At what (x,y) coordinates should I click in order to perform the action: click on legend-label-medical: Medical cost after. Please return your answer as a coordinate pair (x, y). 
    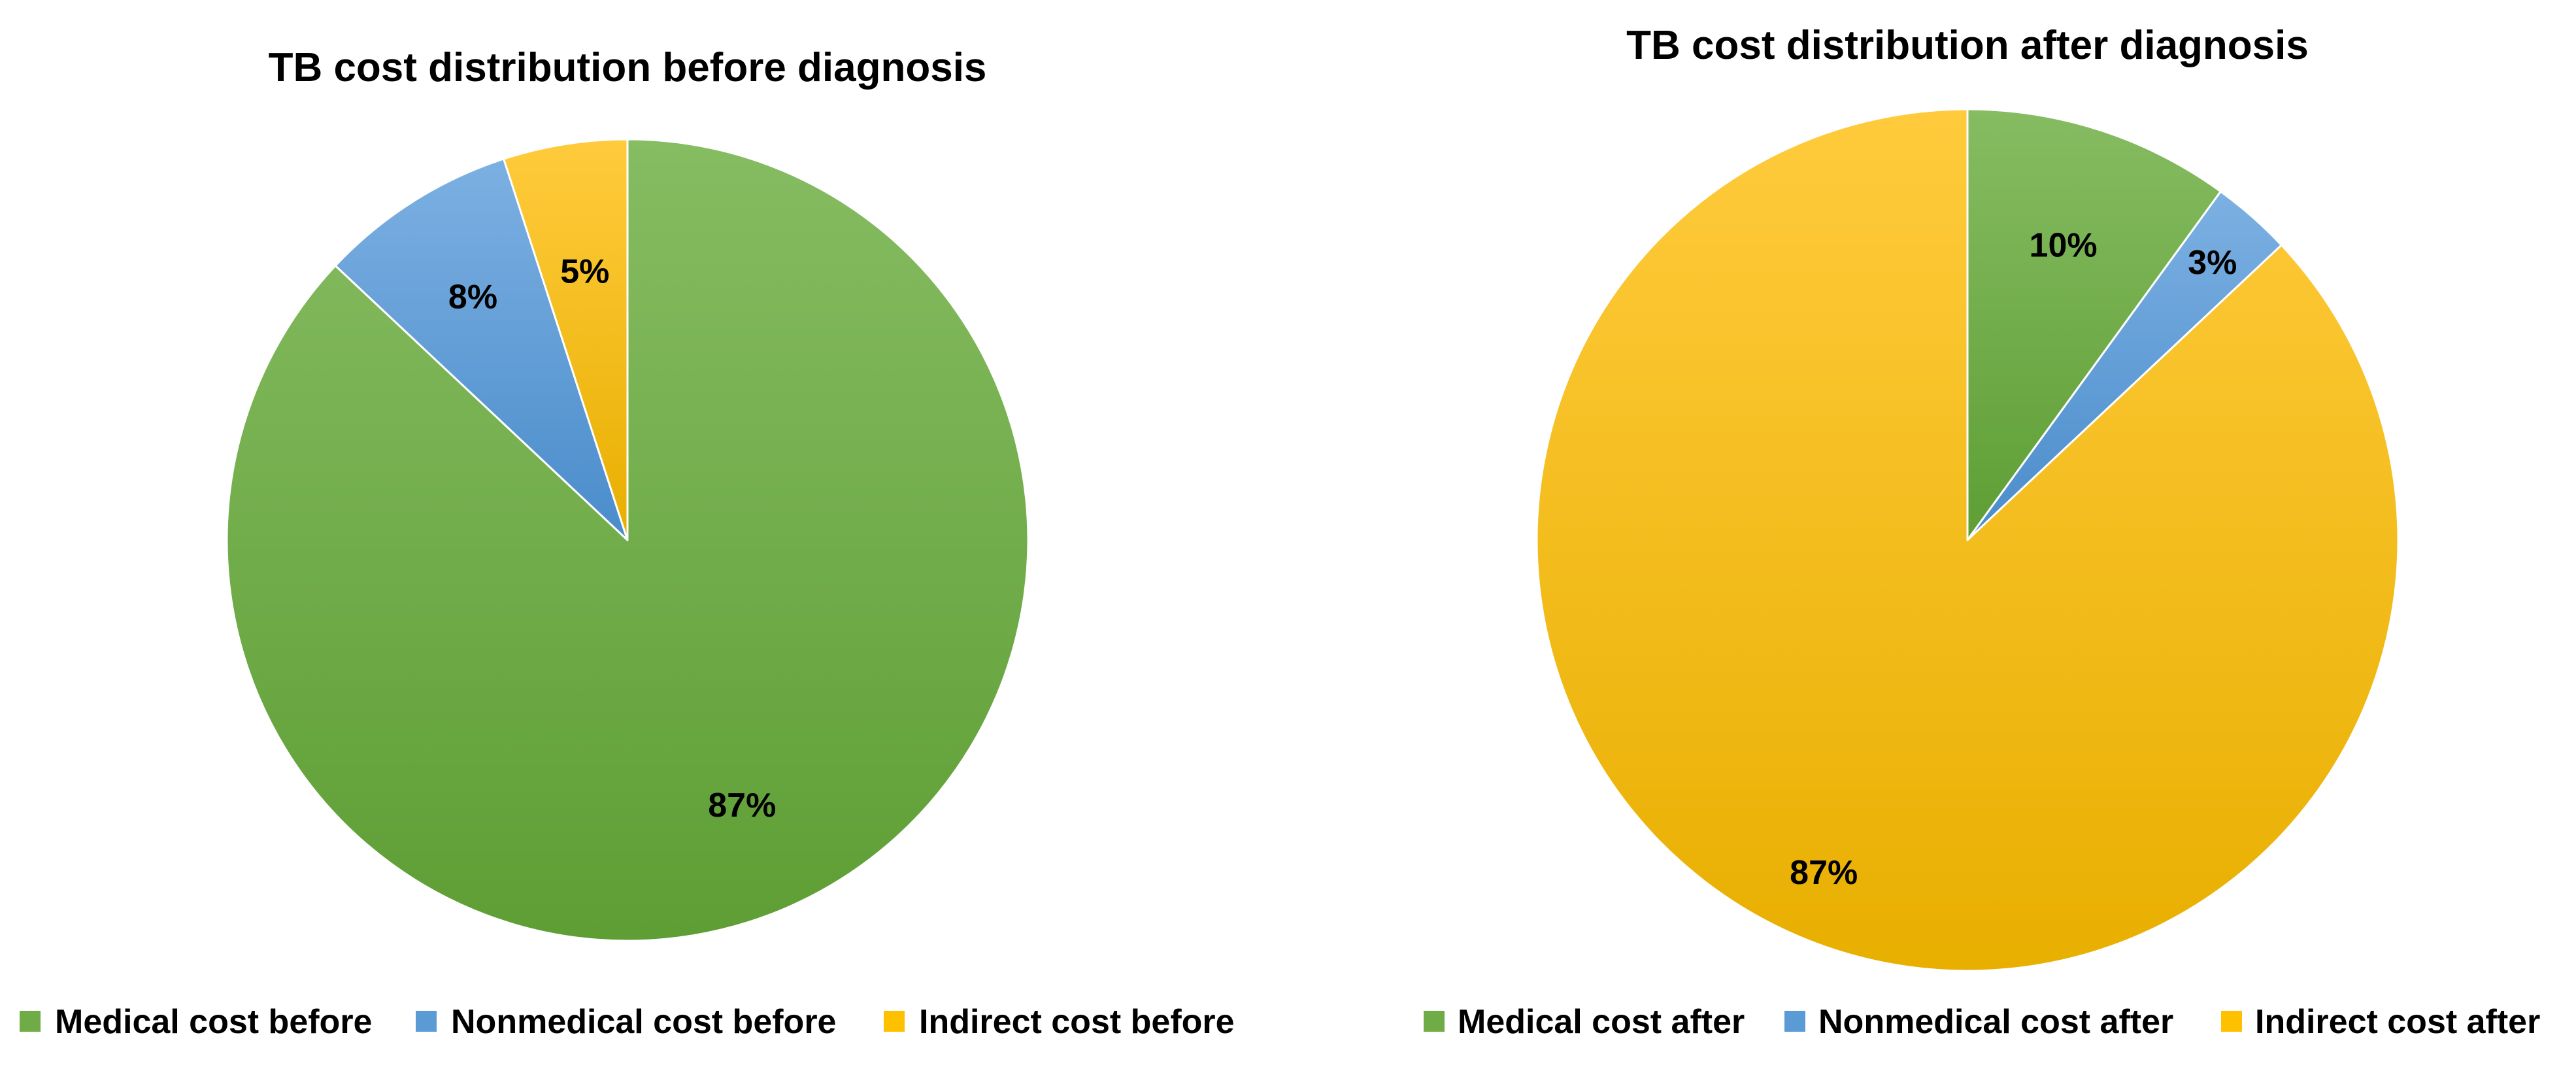
    Looking at the image, I should click on (1601, 1022).